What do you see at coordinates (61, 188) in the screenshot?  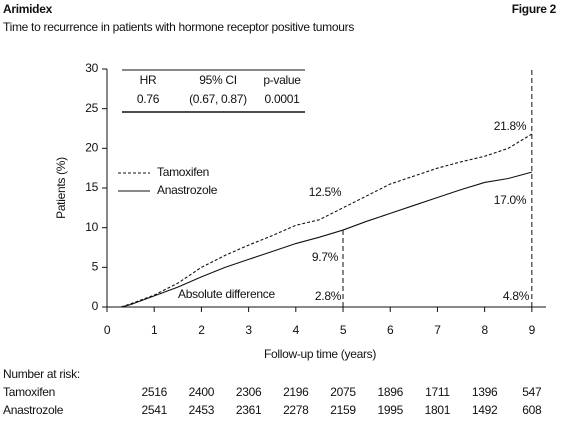 I see `y-axis-label: Patients (%)` at bounding box center [61, 188].